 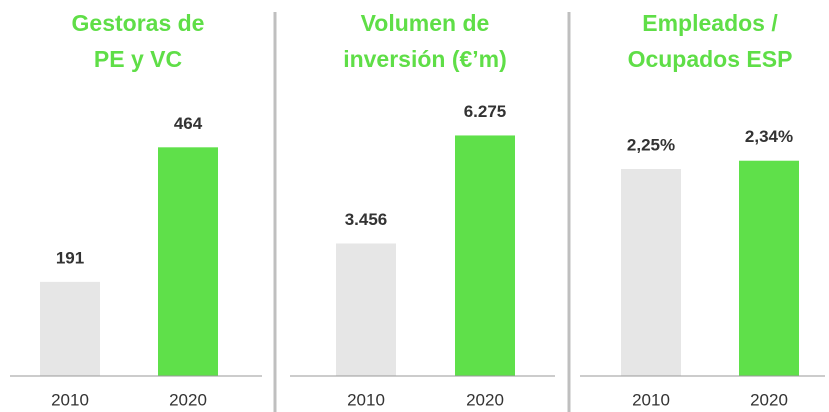 What do you see at coordinates (366, 219) in the screenshot?
I see `value-label: 3.456` at bounding box center [366, 219].